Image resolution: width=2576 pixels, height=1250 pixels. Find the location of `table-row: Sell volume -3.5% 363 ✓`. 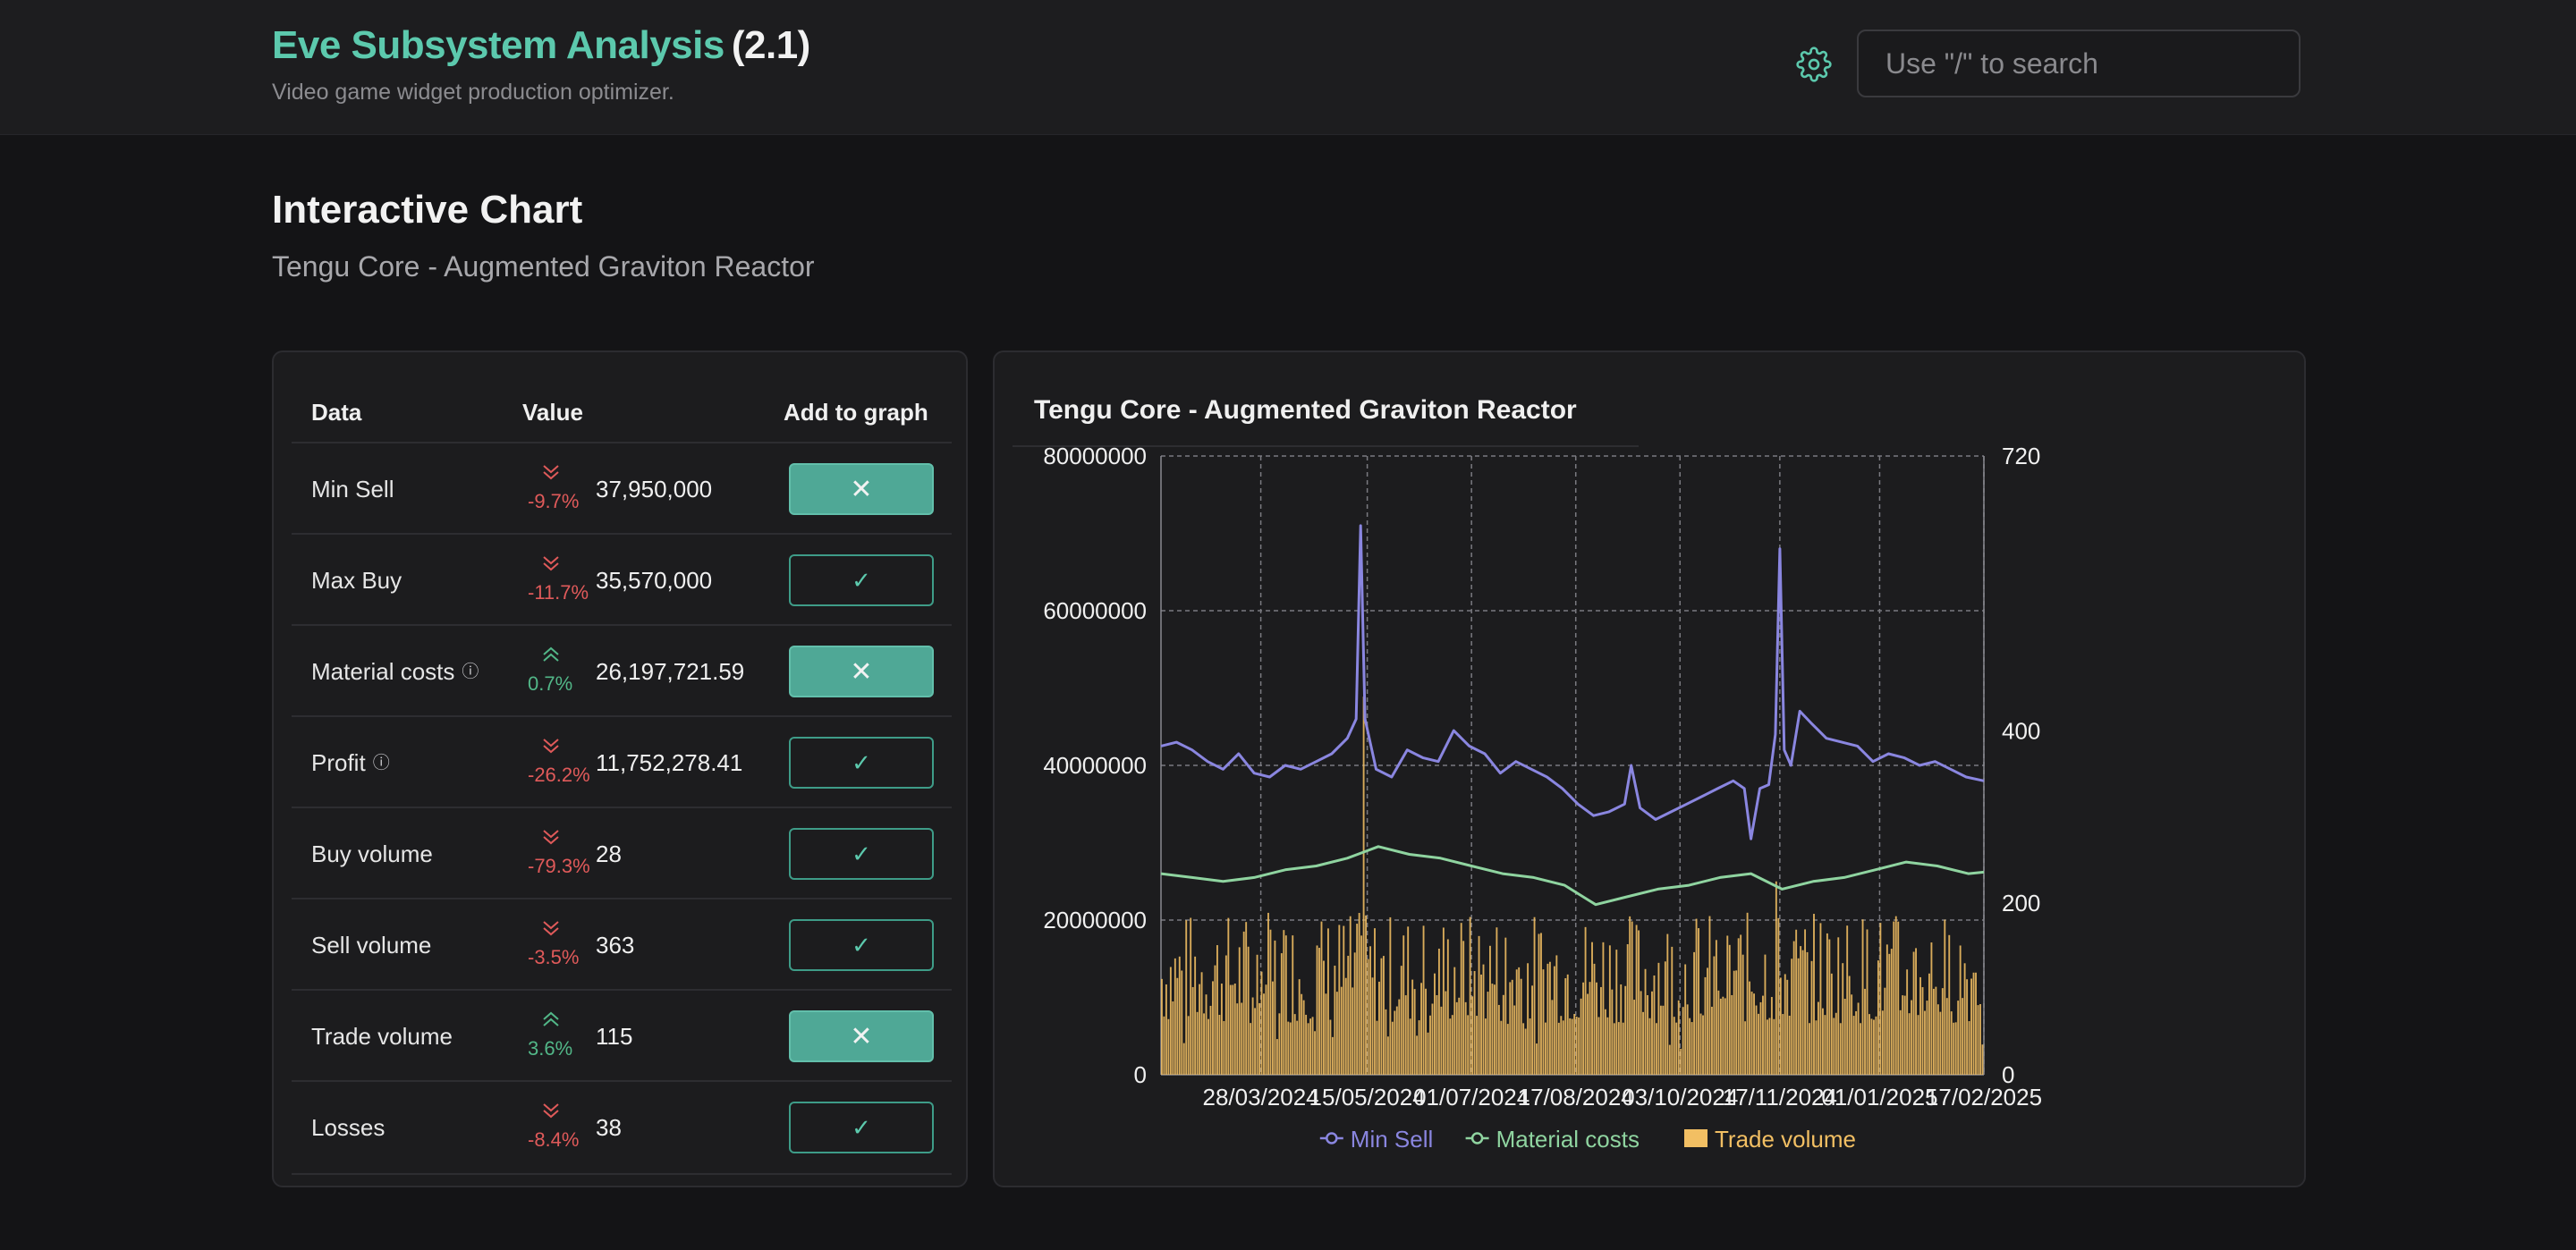

table-row: Sell volume -3.5% 363 ✓ is located at coordinates (622, 944).